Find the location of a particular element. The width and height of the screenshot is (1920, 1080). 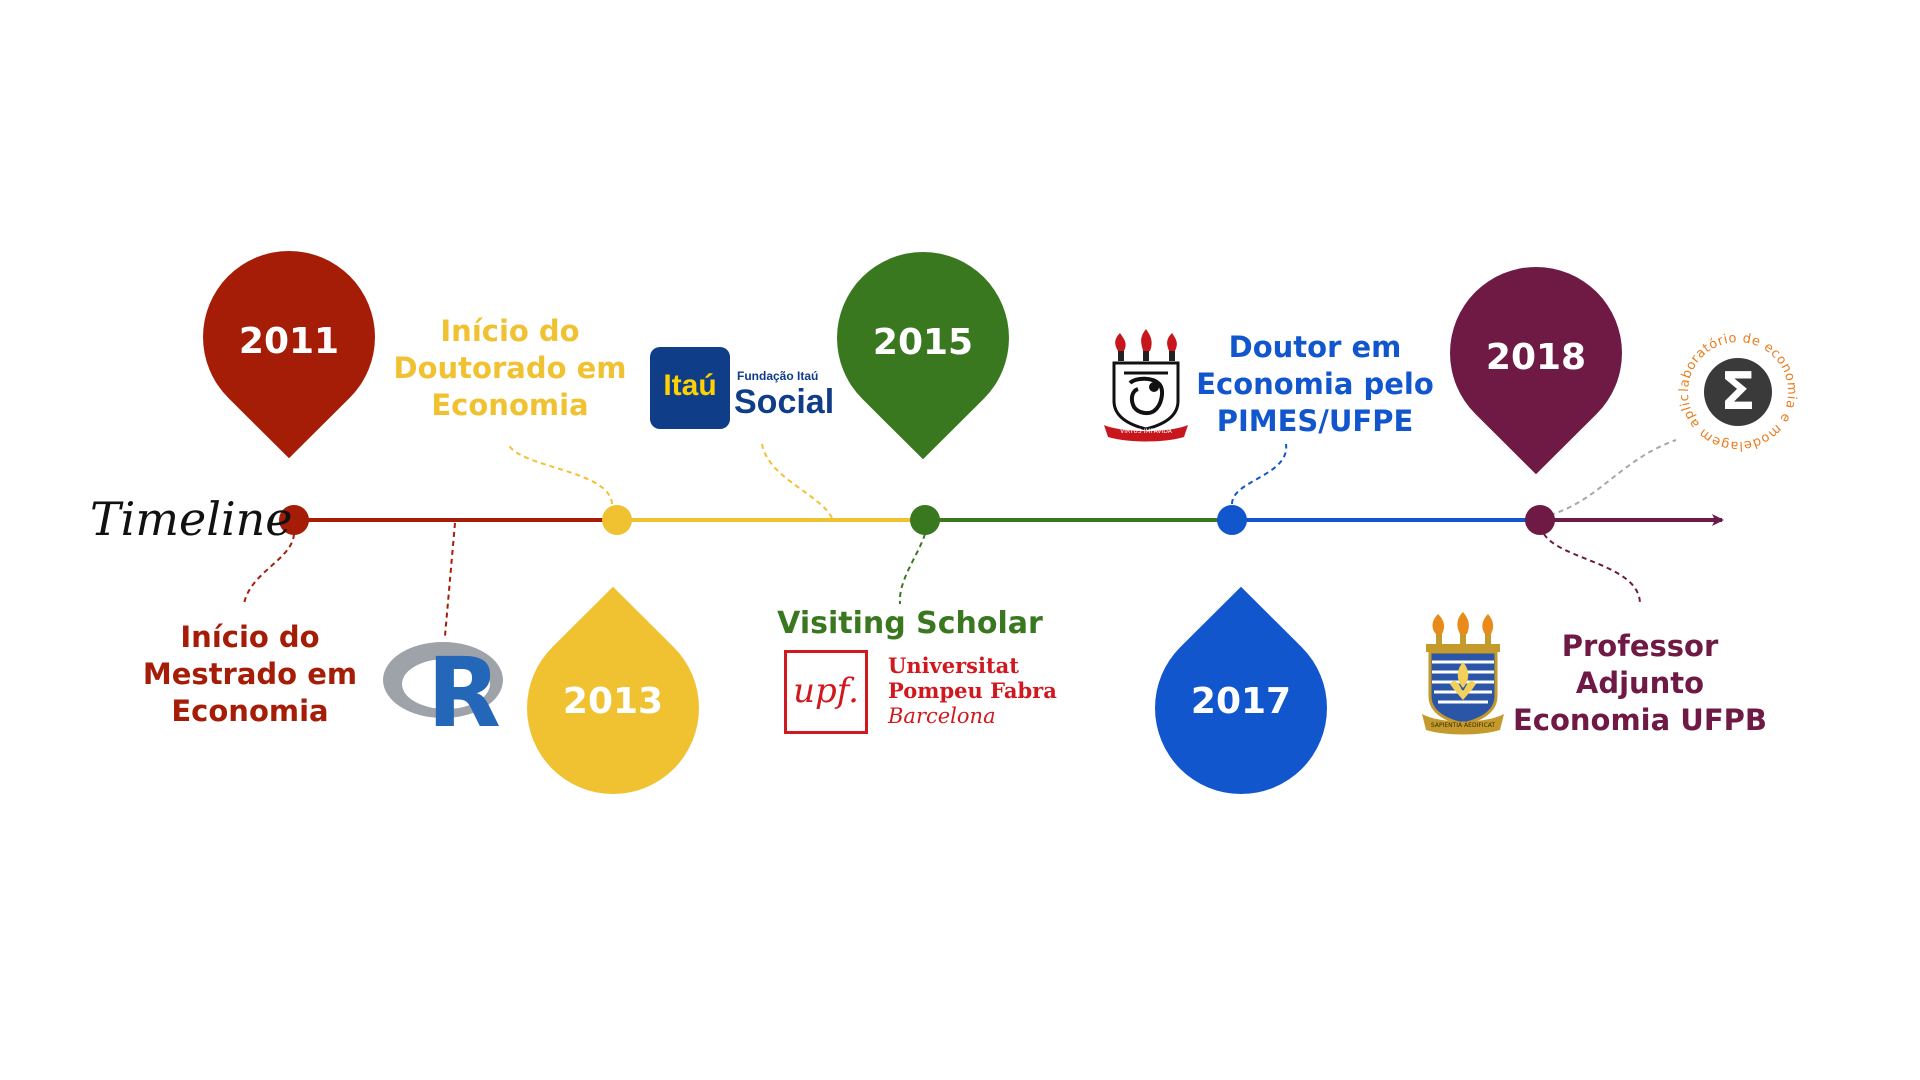

itau-brand-text: Itaú is located at coordinates (690, 385).